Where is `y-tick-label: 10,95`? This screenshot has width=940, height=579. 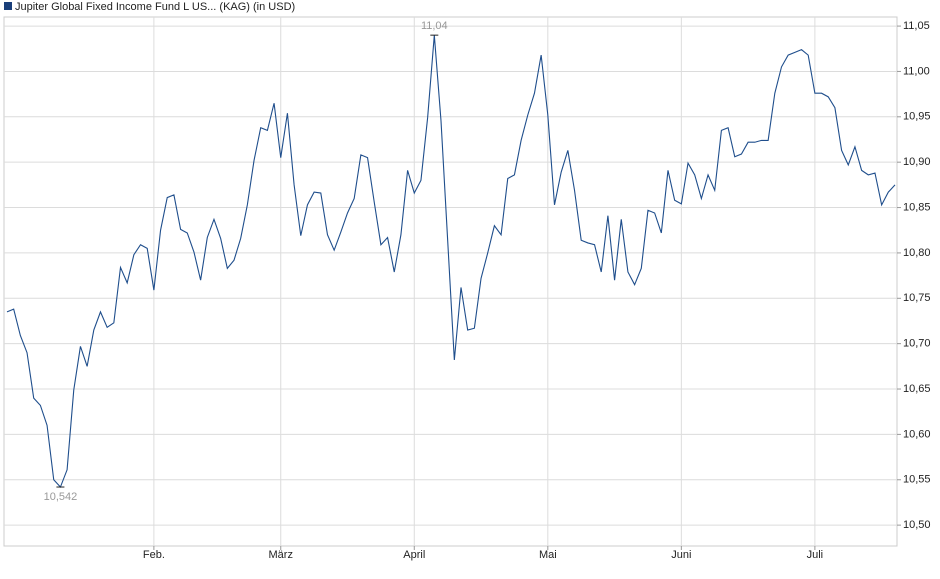 y-tick-label: 10,95 is located at coordinates (917, 117).